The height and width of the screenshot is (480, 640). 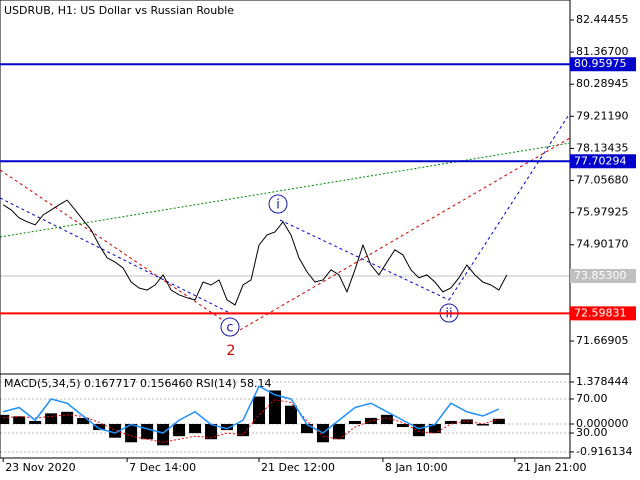 What do you see at coordinates (602, 51) in the screenshot?
I see `y-tick-label: 81.36700` at bounding box center [602, 51].